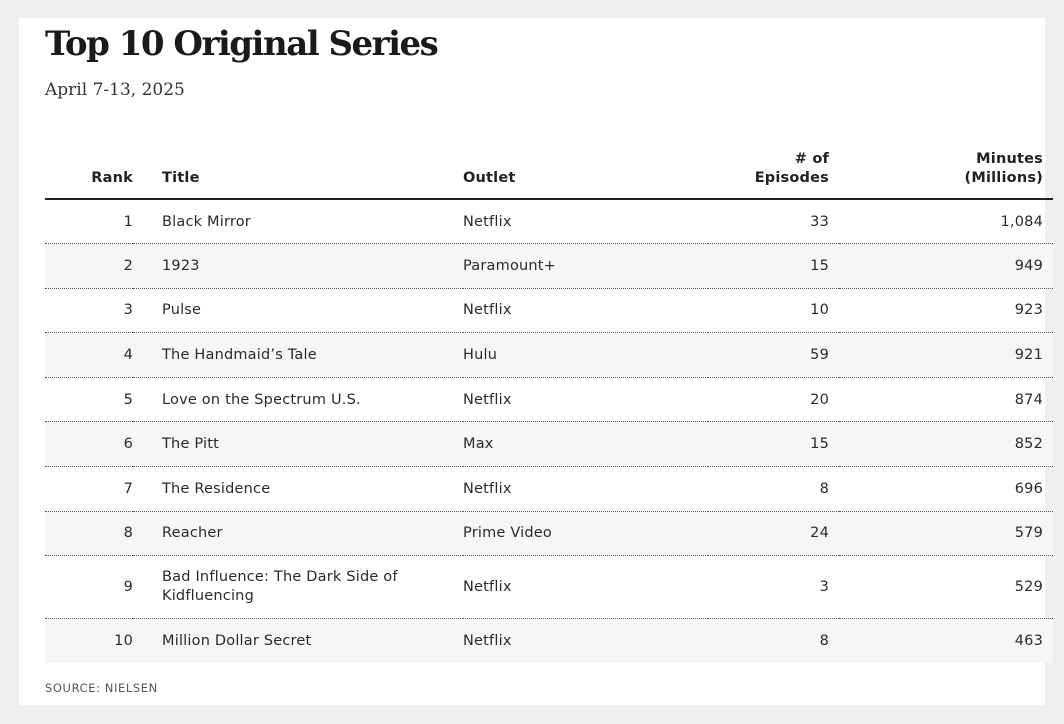 This screenshot has height=724, width=1064. What do you see at coordinates (773, 168) in the screenshot?
I see `column-header-episodes: # of Episodes` at bounding box center [773, 168].